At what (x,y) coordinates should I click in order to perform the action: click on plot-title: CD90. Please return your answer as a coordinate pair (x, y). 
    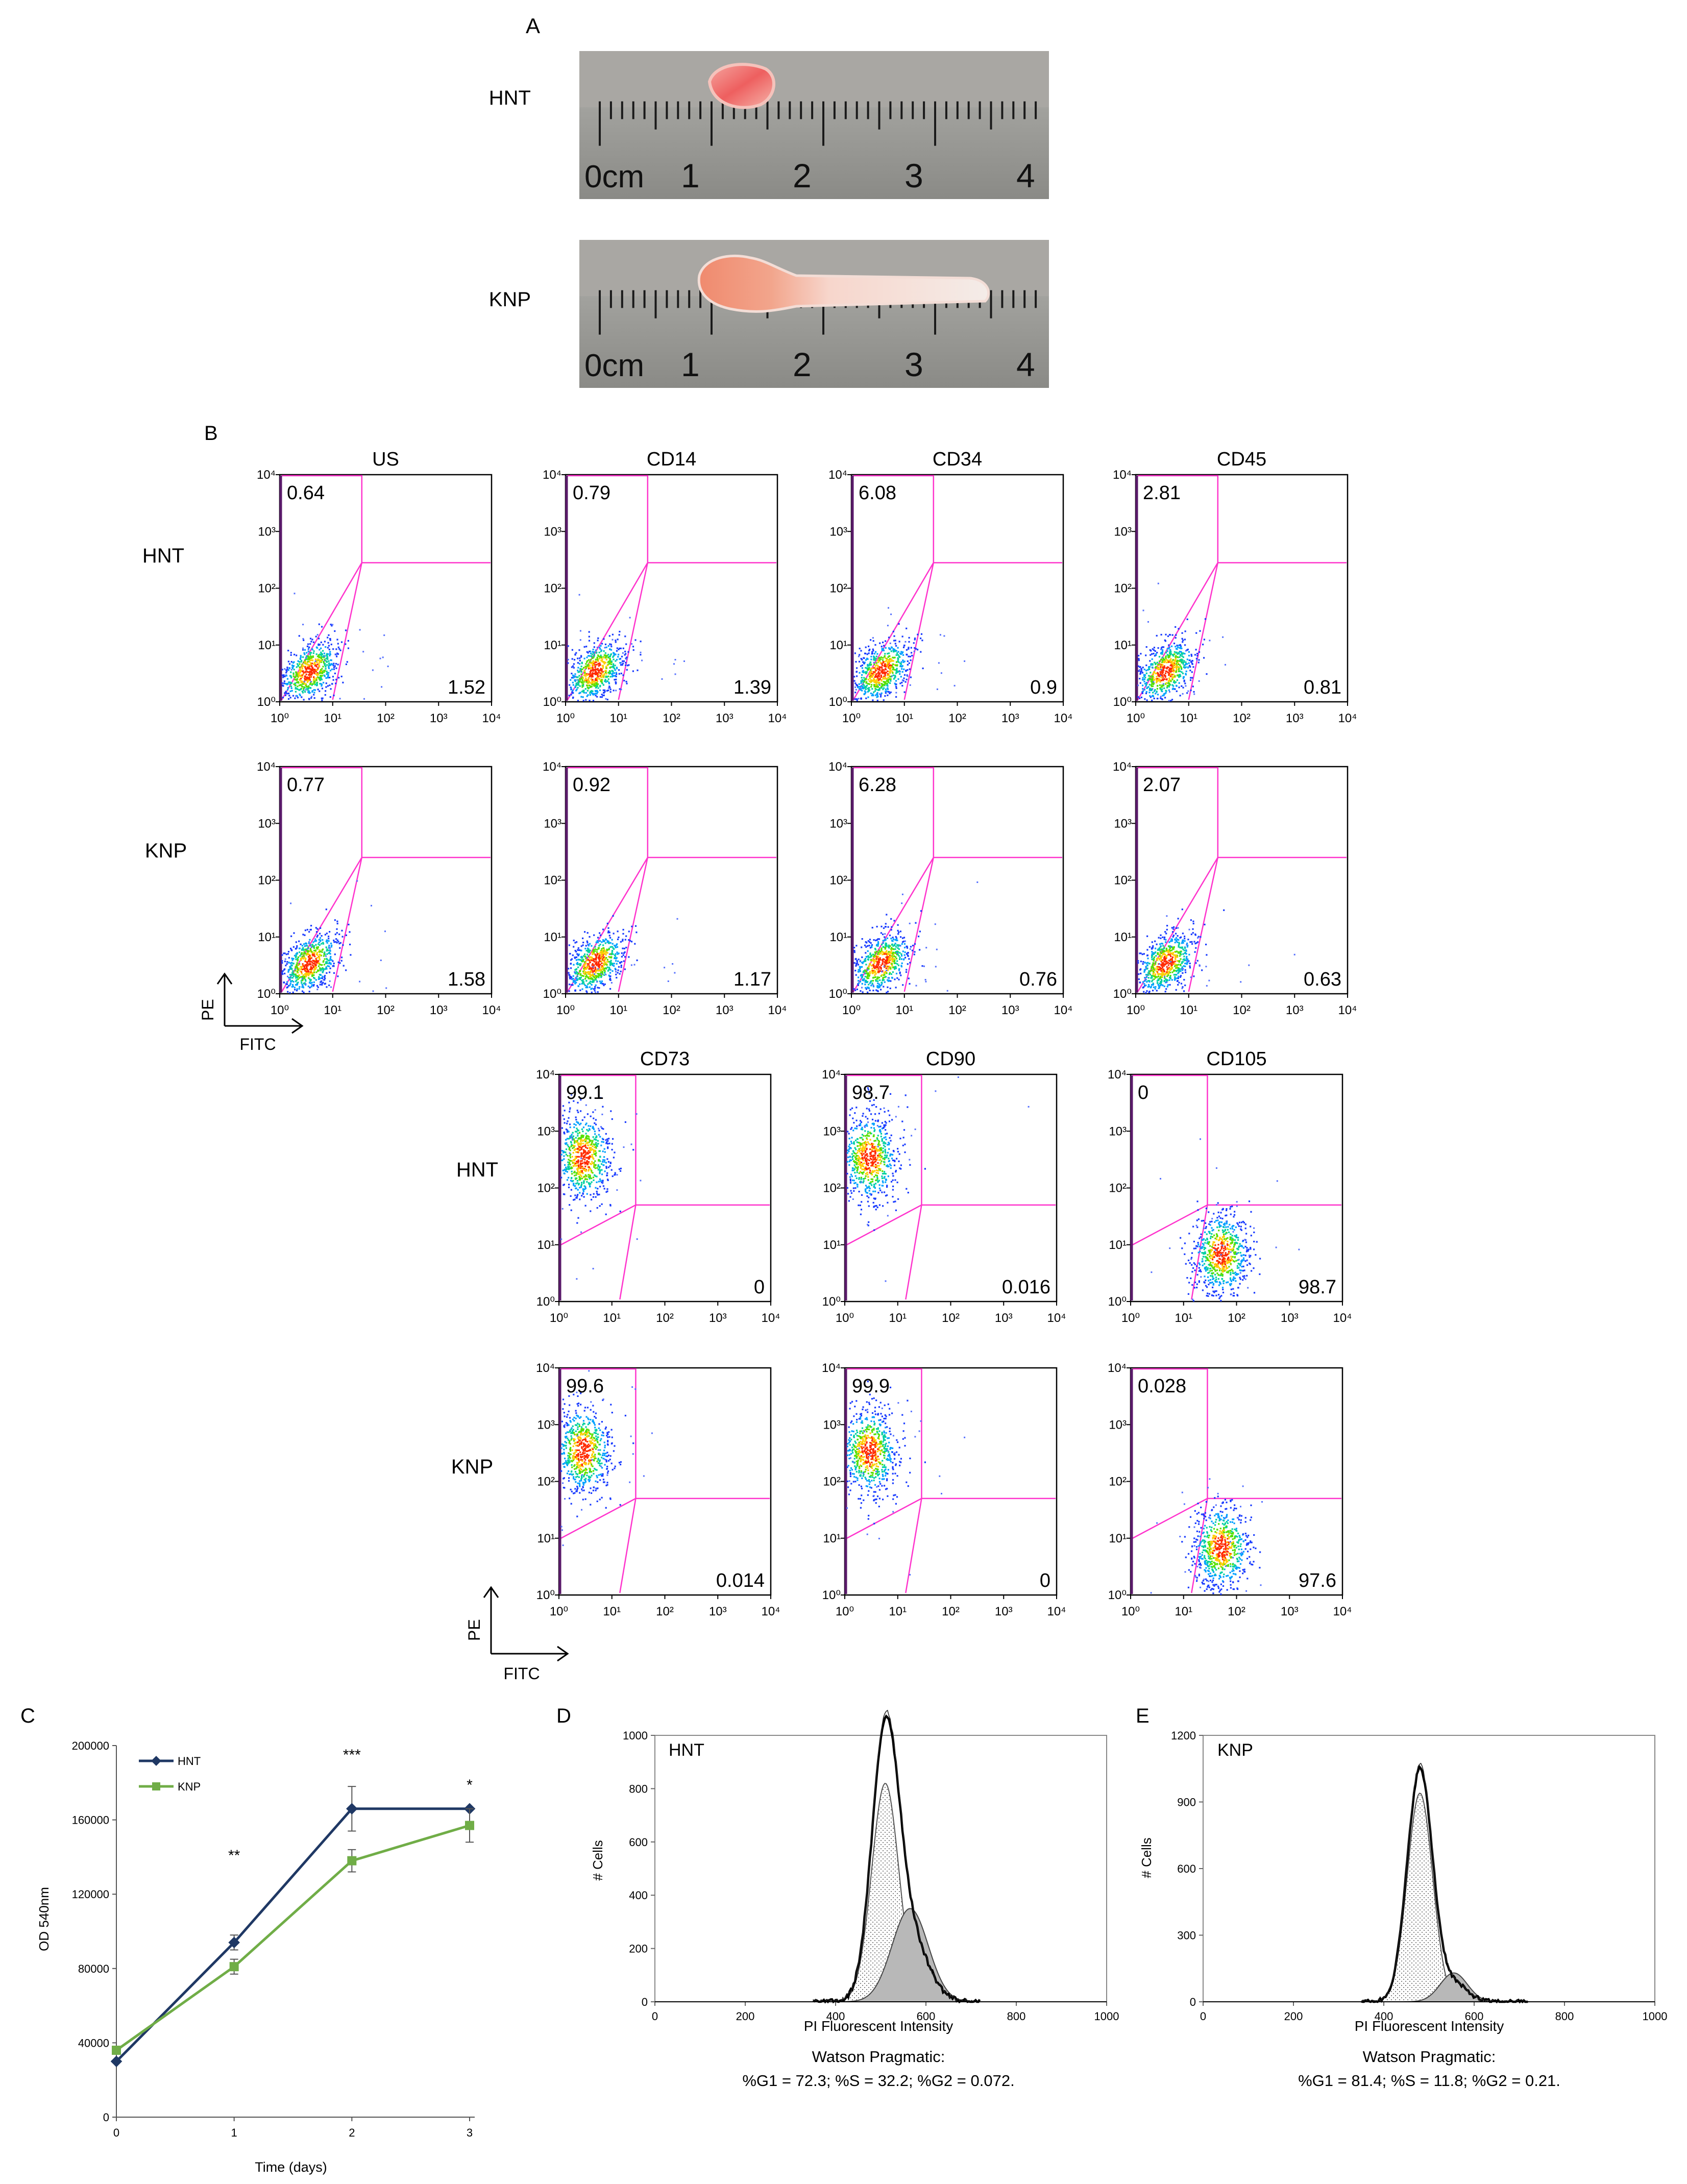
    Looking at the image, I should click on (950, 1059).